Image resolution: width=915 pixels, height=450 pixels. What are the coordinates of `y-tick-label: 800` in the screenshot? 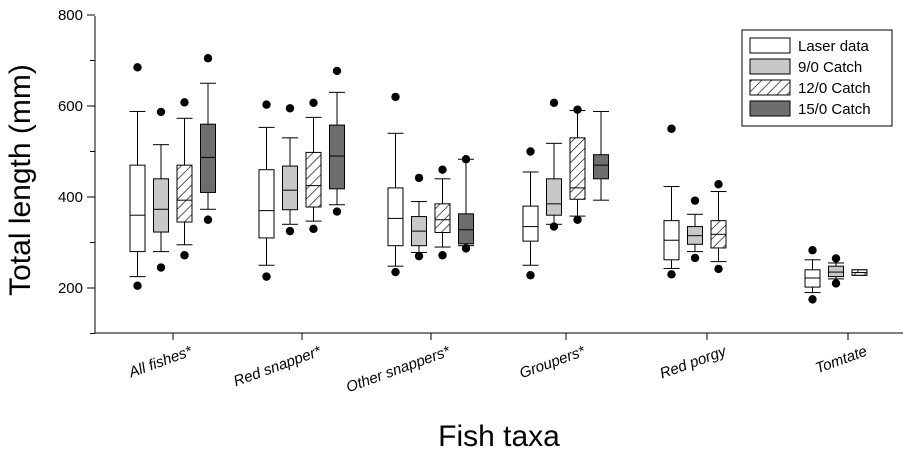 It's located at (70, 15).